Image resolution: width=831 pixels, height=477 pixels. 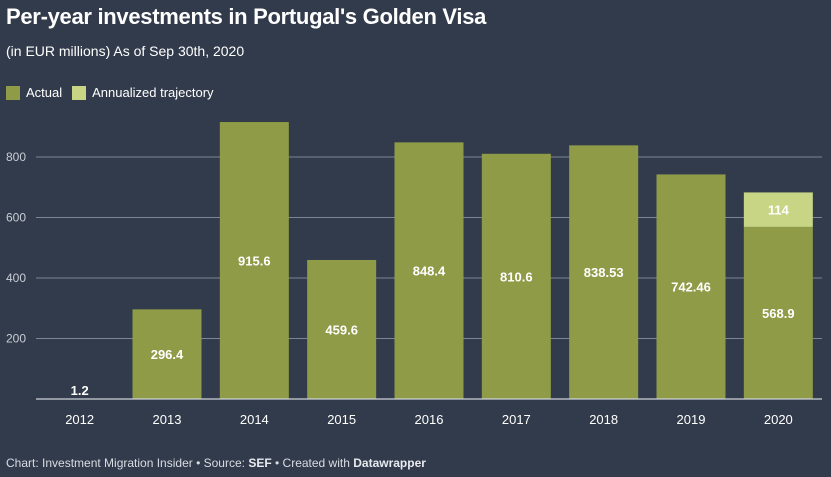 What do you see at coordinates (125, 51) in the screenshot?
I see `chart-subtitle: (in EUR millions) As of Sep 30th, 2020` at bounding box center [125, 51].